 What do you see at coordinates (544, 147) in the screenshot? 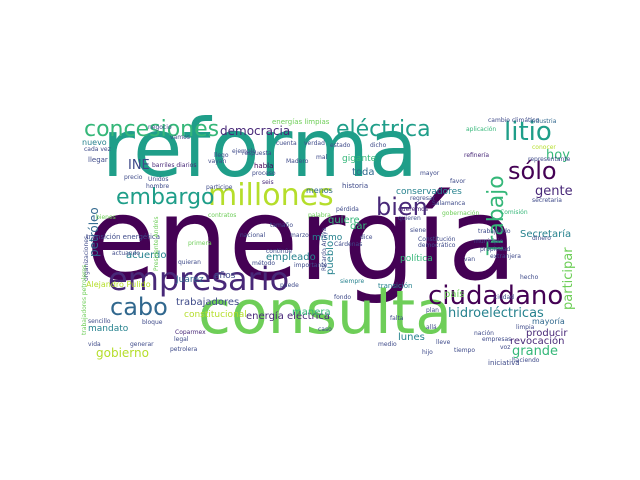
I see `cloud-word: conocer` at bounding box center [544, 147].